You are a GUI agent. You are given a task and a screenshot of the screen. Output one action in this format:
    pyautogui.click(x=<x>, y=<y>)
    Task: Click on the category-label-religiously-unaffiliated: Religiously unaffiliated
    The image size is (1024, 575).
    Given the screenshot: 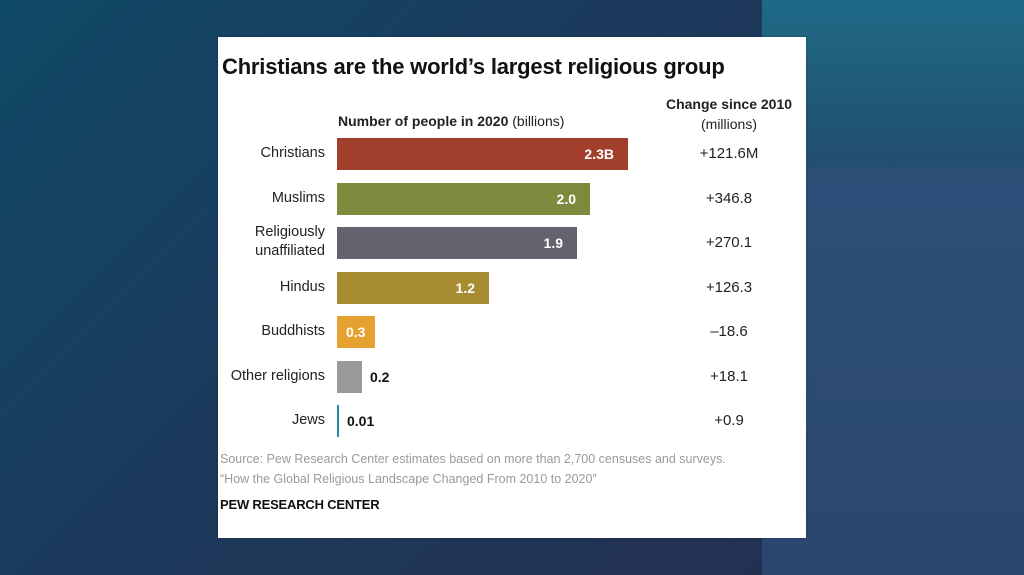 What is the action you would take?
    pyautogui.click(x=289, y=241)
    